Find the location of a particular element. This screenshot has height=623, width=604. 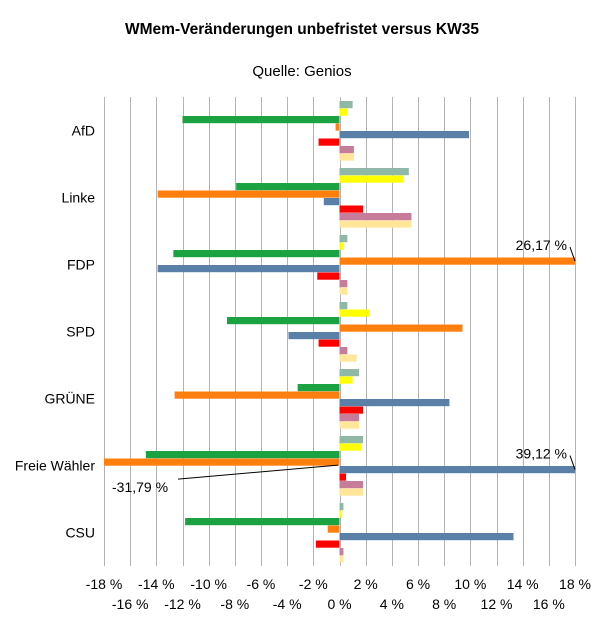

bar-linke-s6 is located at coordinates (375, 217).